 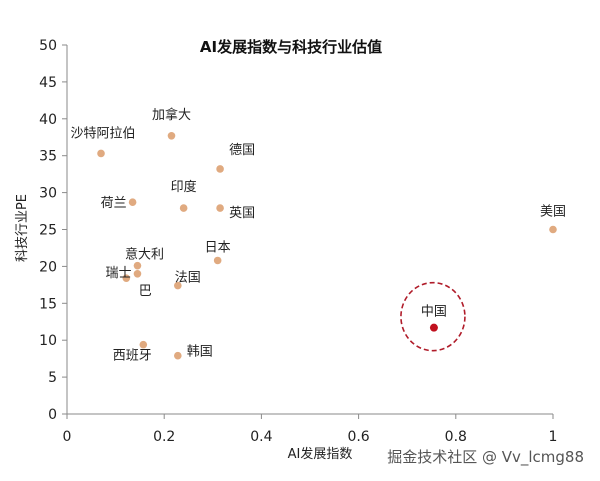 I want to click on point-label: 日本, so click(x=218, y=247).